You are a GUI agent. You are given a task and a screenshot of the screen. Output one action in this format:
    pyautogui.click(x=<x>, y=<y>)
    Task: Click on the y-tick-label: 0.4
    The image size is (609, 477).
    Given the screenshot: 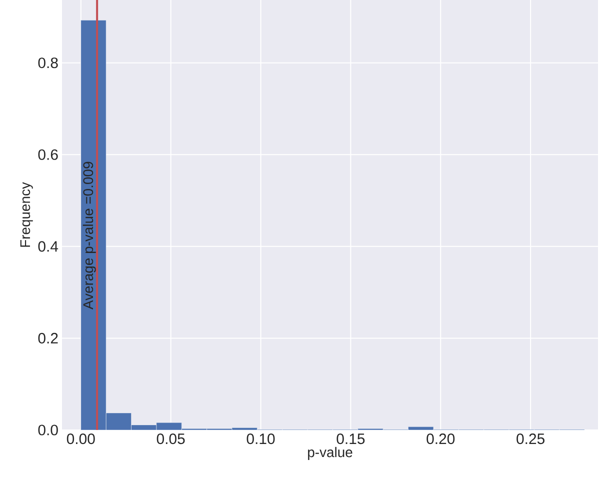 What is the action you would take?
    pyautogui.click(x=48, y=246)
    